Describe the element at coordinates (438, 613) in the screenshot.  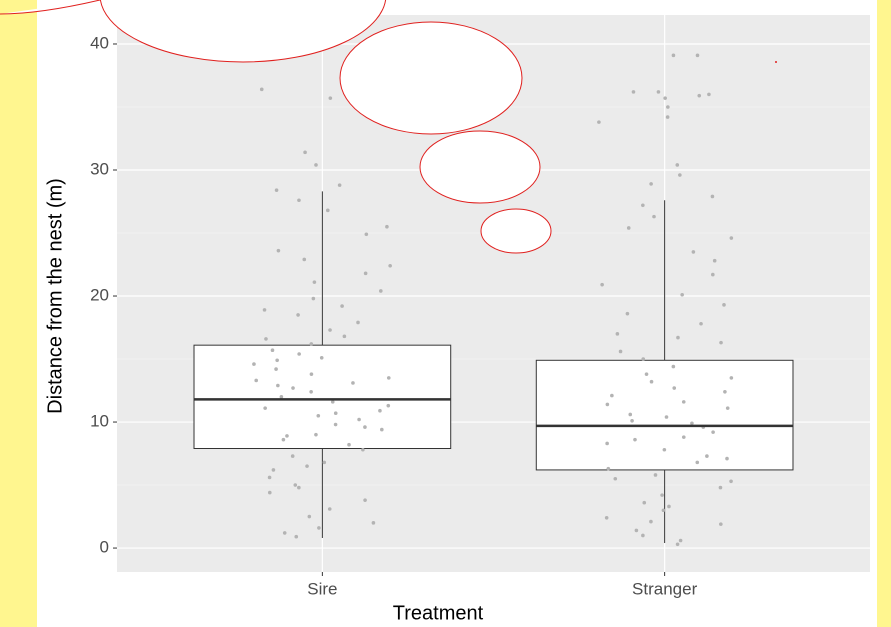
I see `x-axis-title: Treatment` at that location.